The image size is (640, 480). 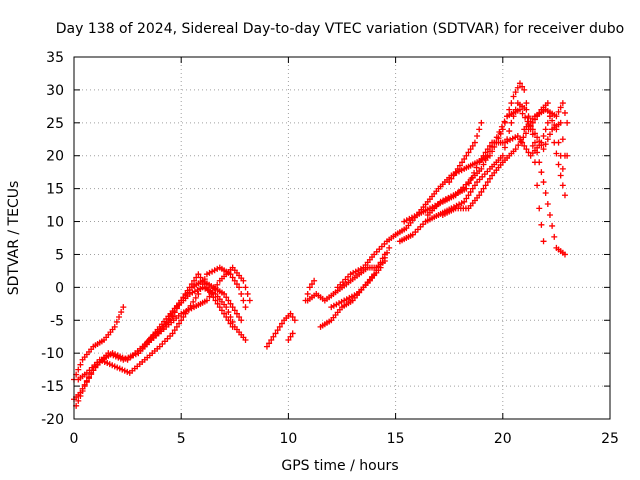 I want to click on x-tick-label: 10, so click(x=288, y=439).